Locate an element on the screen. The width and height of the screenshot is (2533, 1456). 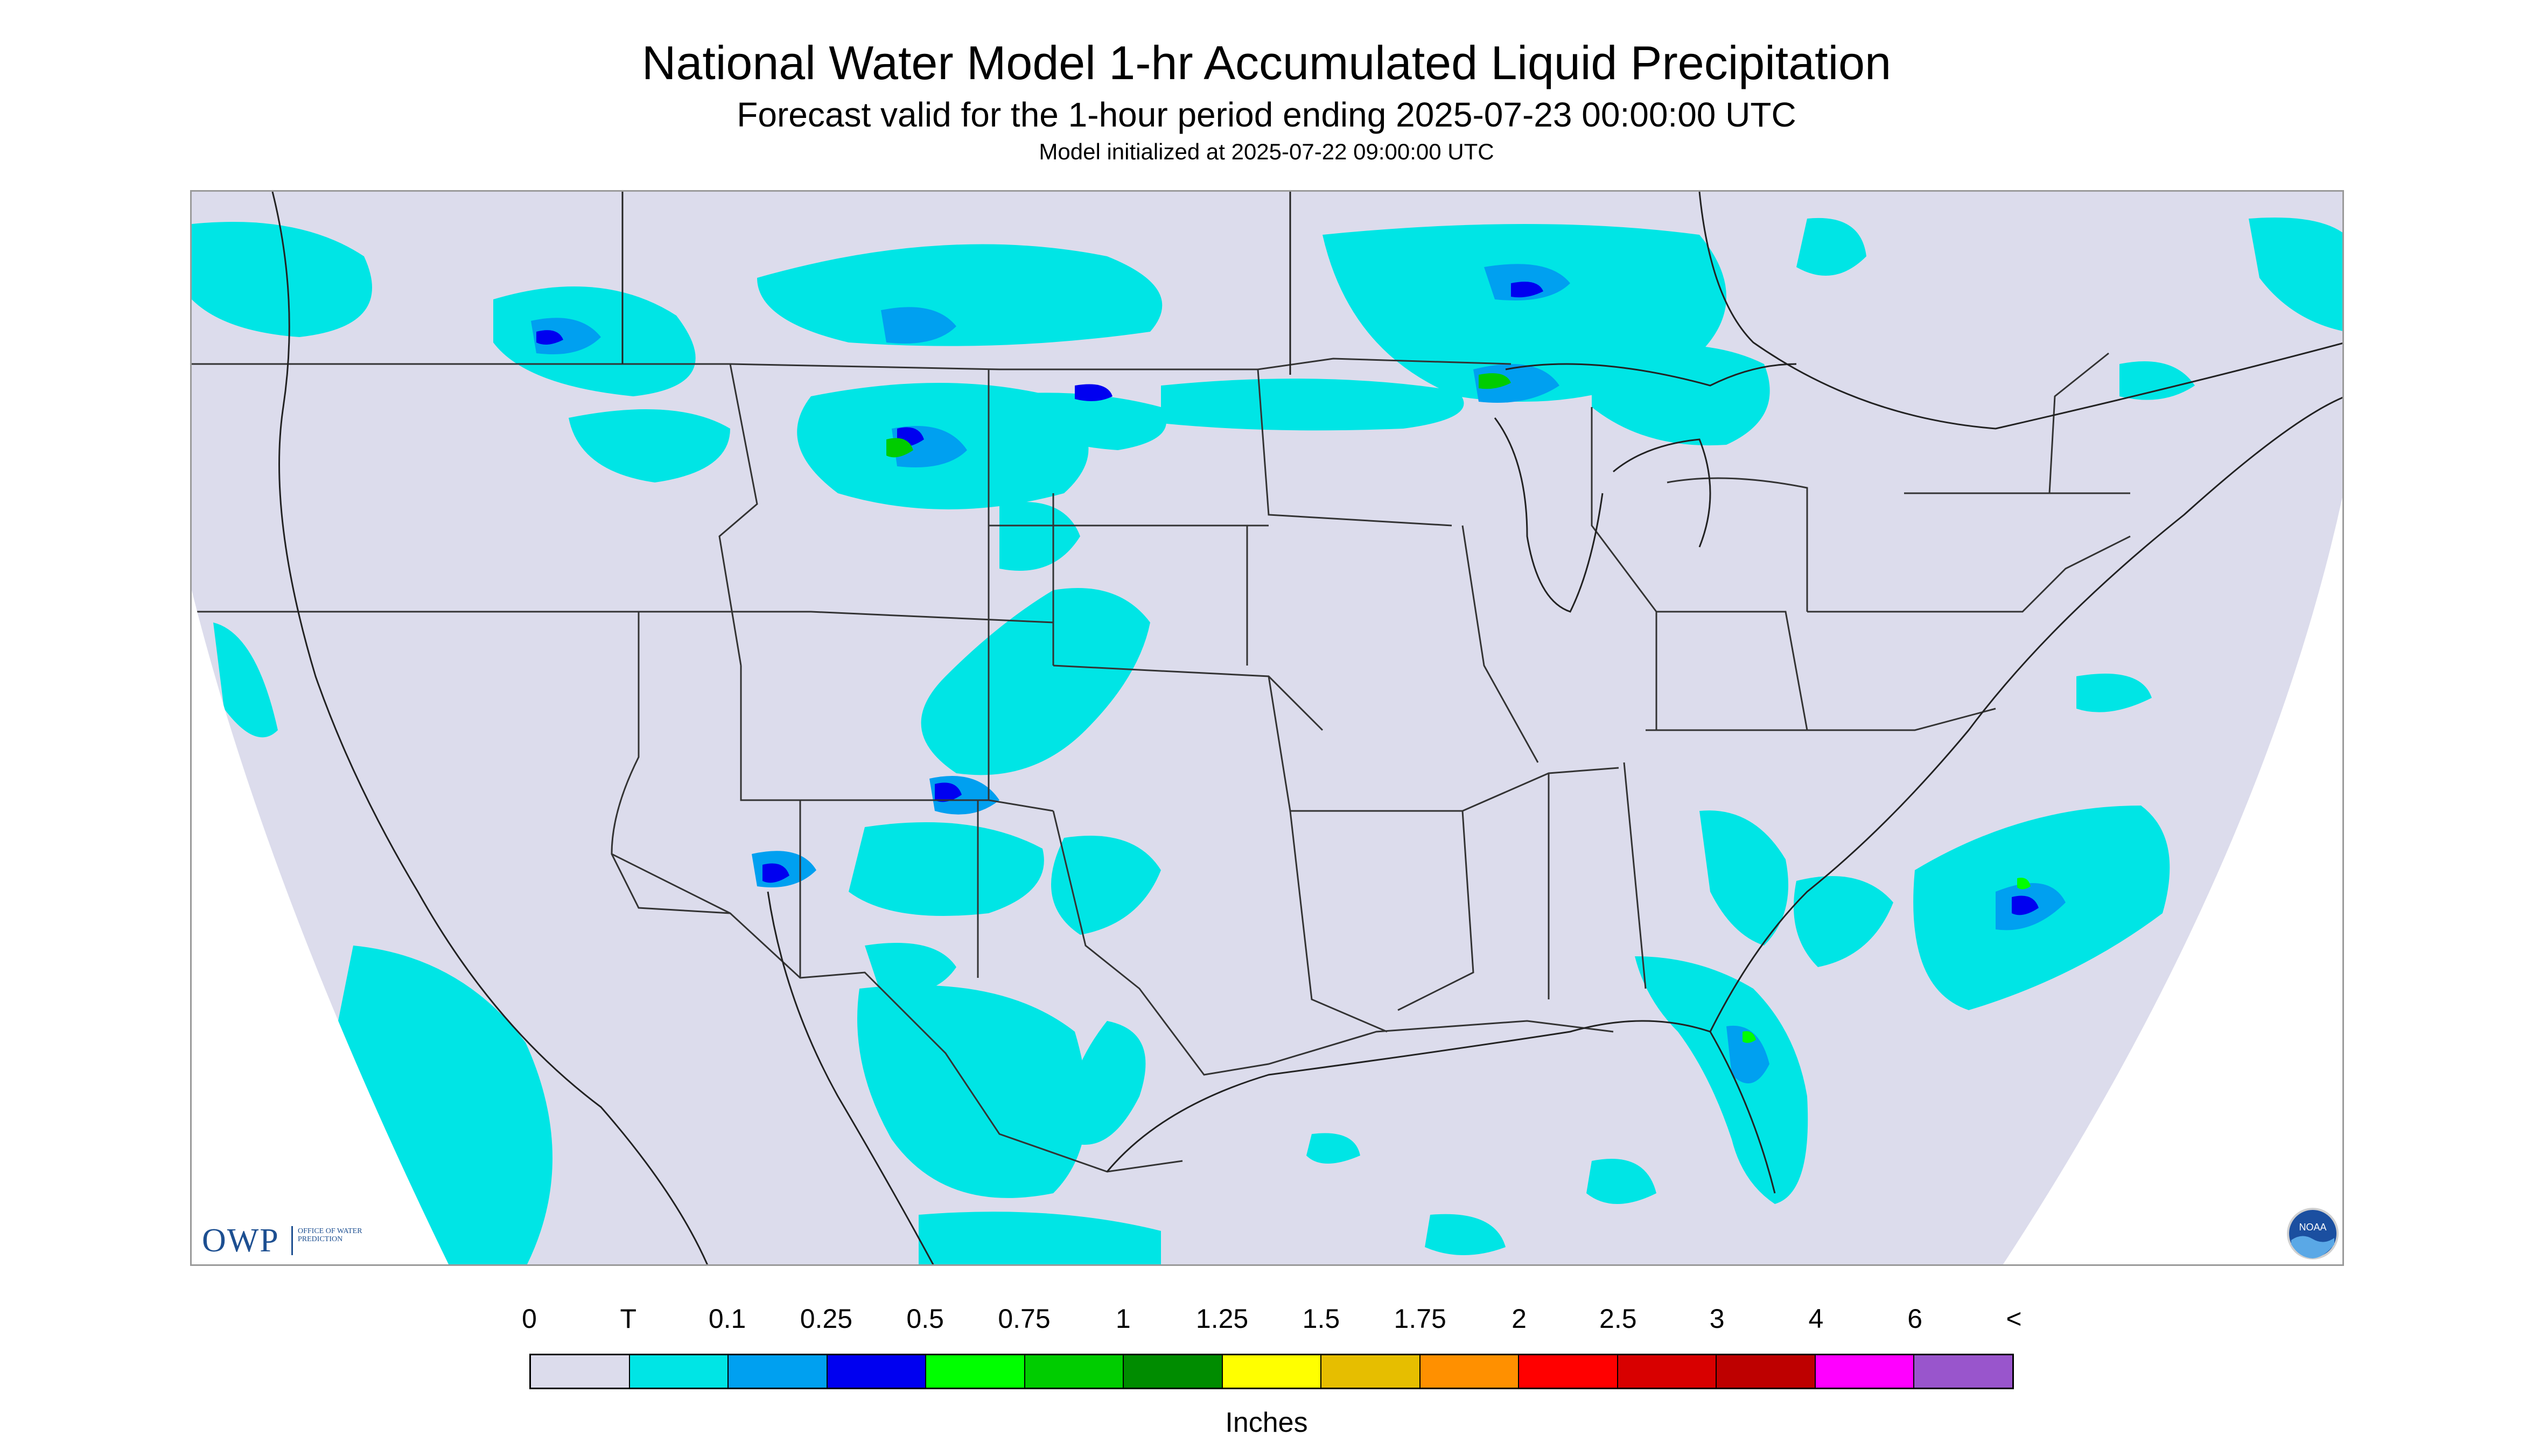
legend-units: Inches is located at coordinates (1266, 1422).